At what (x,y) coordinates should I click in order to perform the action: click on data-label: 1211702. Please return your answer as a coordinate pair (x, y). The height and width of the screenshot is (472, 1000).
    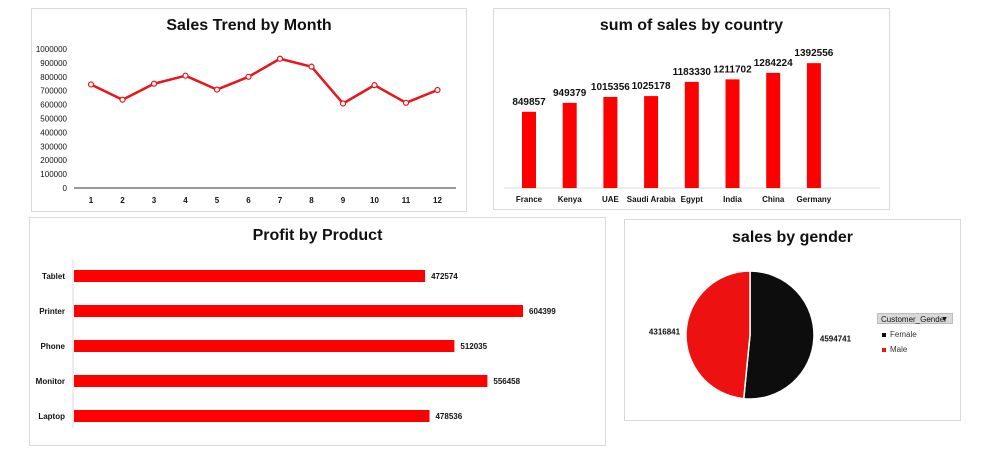
    Looking at the image, I should click on (732, 69).